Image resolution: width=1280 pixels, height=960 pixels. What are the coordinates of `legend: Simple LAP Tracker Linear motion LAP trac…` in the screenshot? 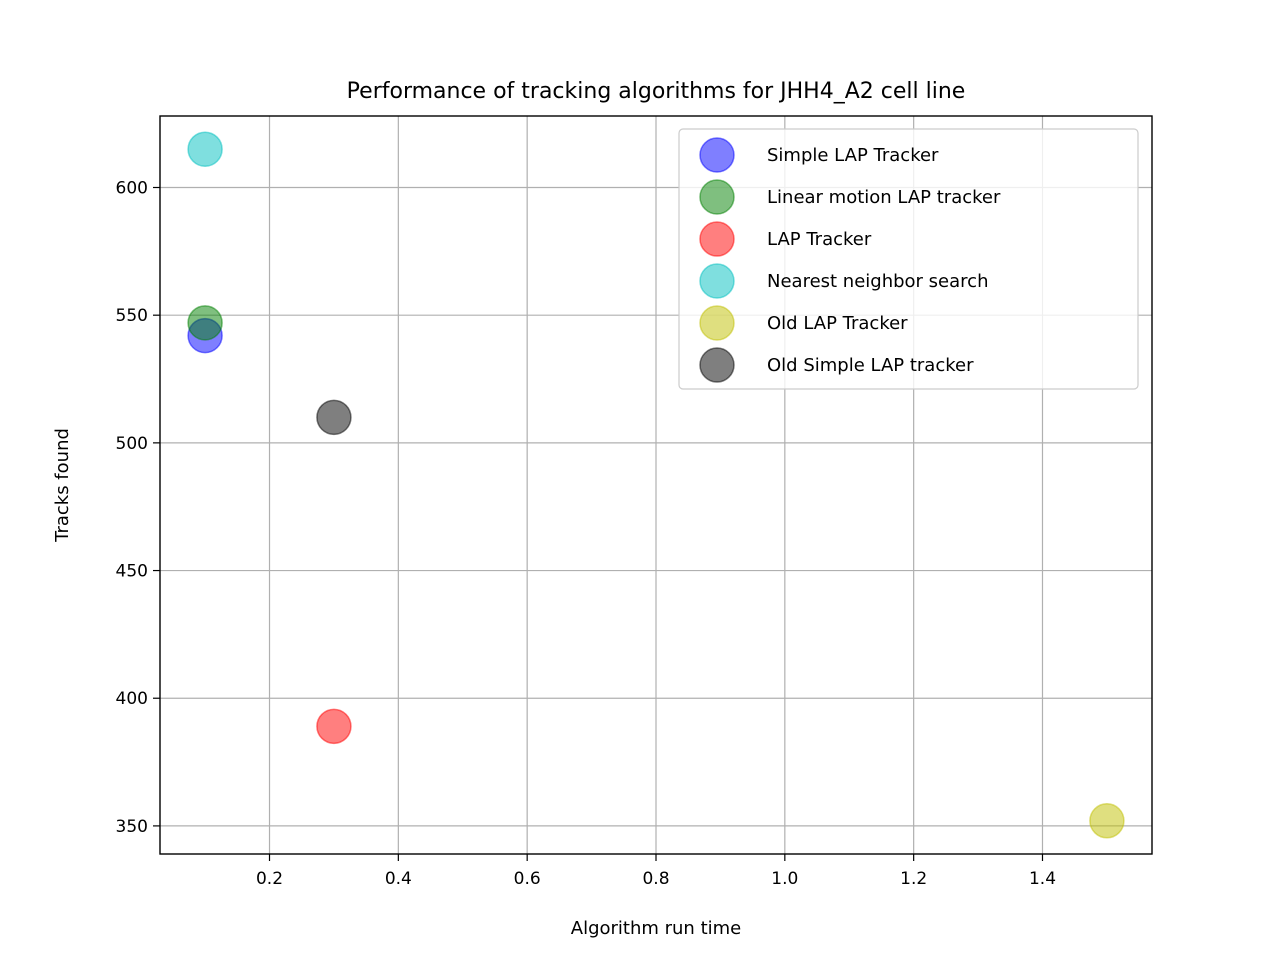 It's located at (908, 259).